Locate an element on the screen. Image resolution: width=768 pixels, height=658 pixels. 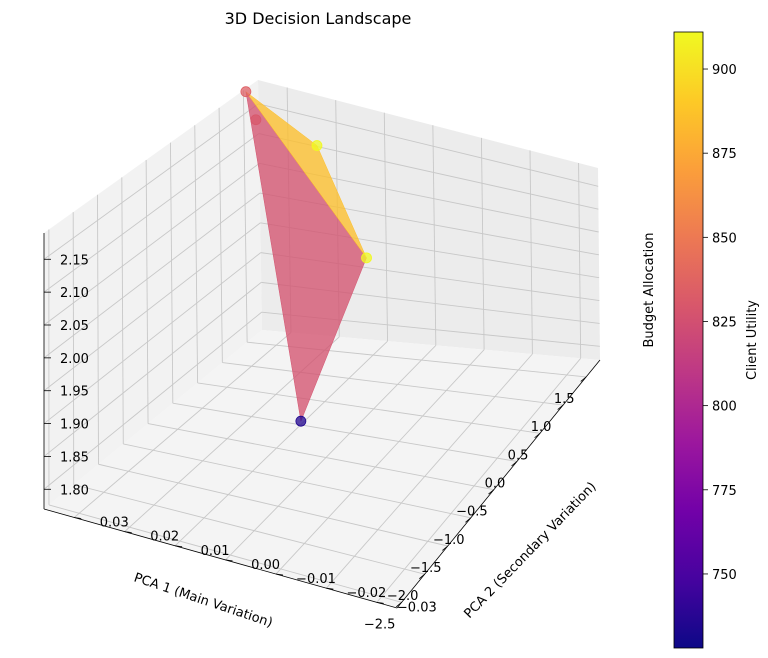
colorbar-tick-label: 825 is located at coordinates (724, 322).